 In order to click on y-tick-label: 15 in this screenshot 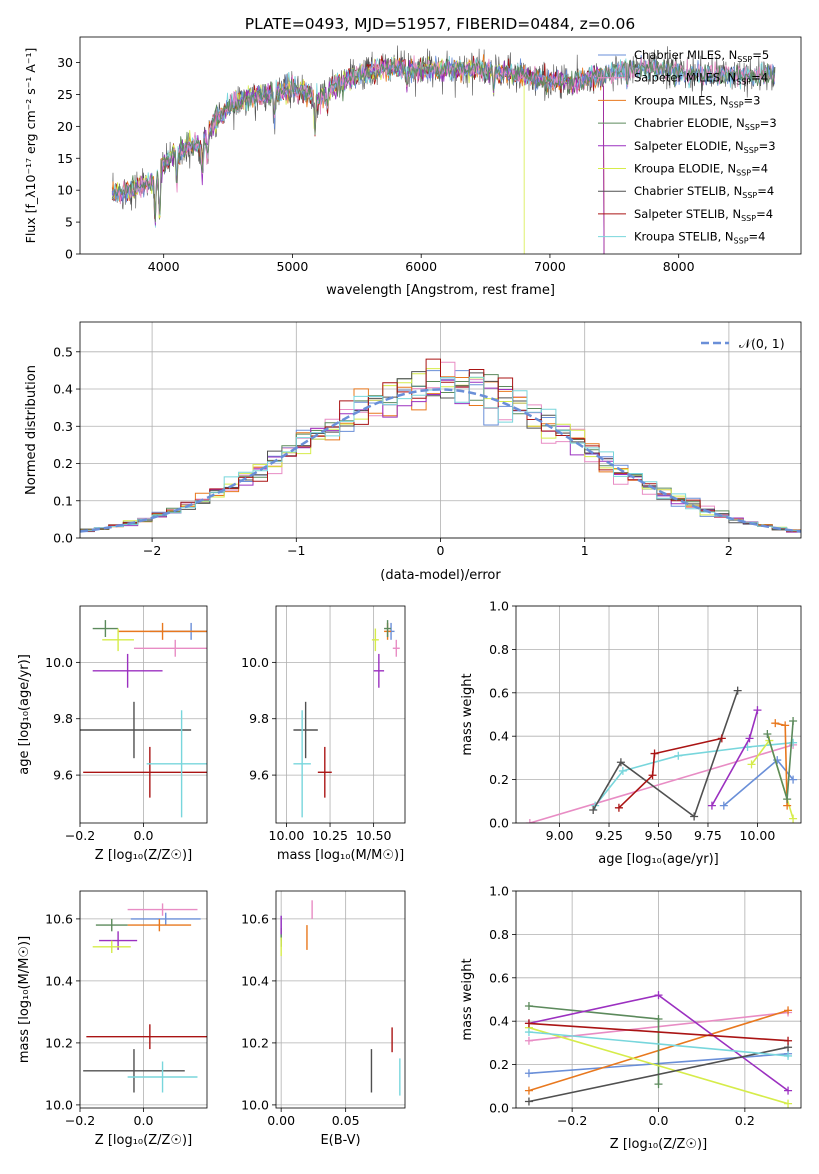, I will do `click(65, 158)`.